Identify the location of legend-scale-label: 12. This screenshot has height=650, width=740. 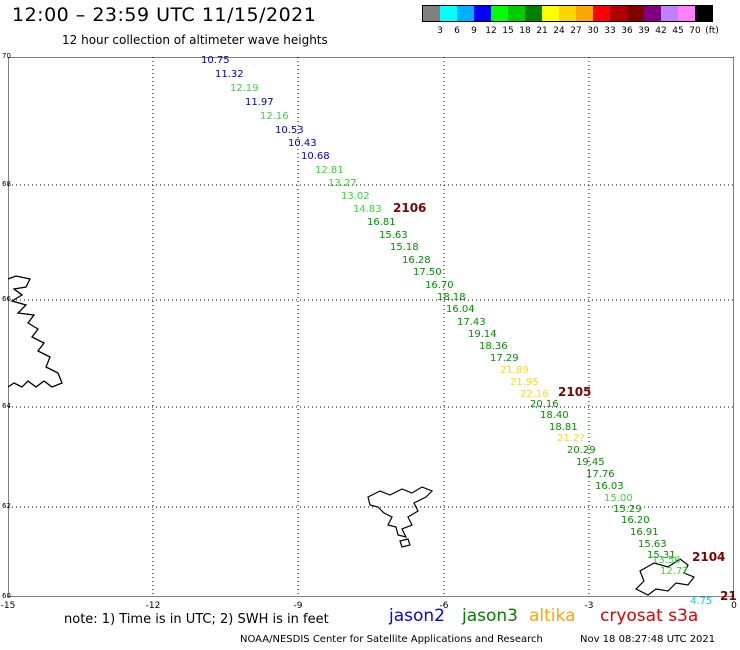
(491, 31).